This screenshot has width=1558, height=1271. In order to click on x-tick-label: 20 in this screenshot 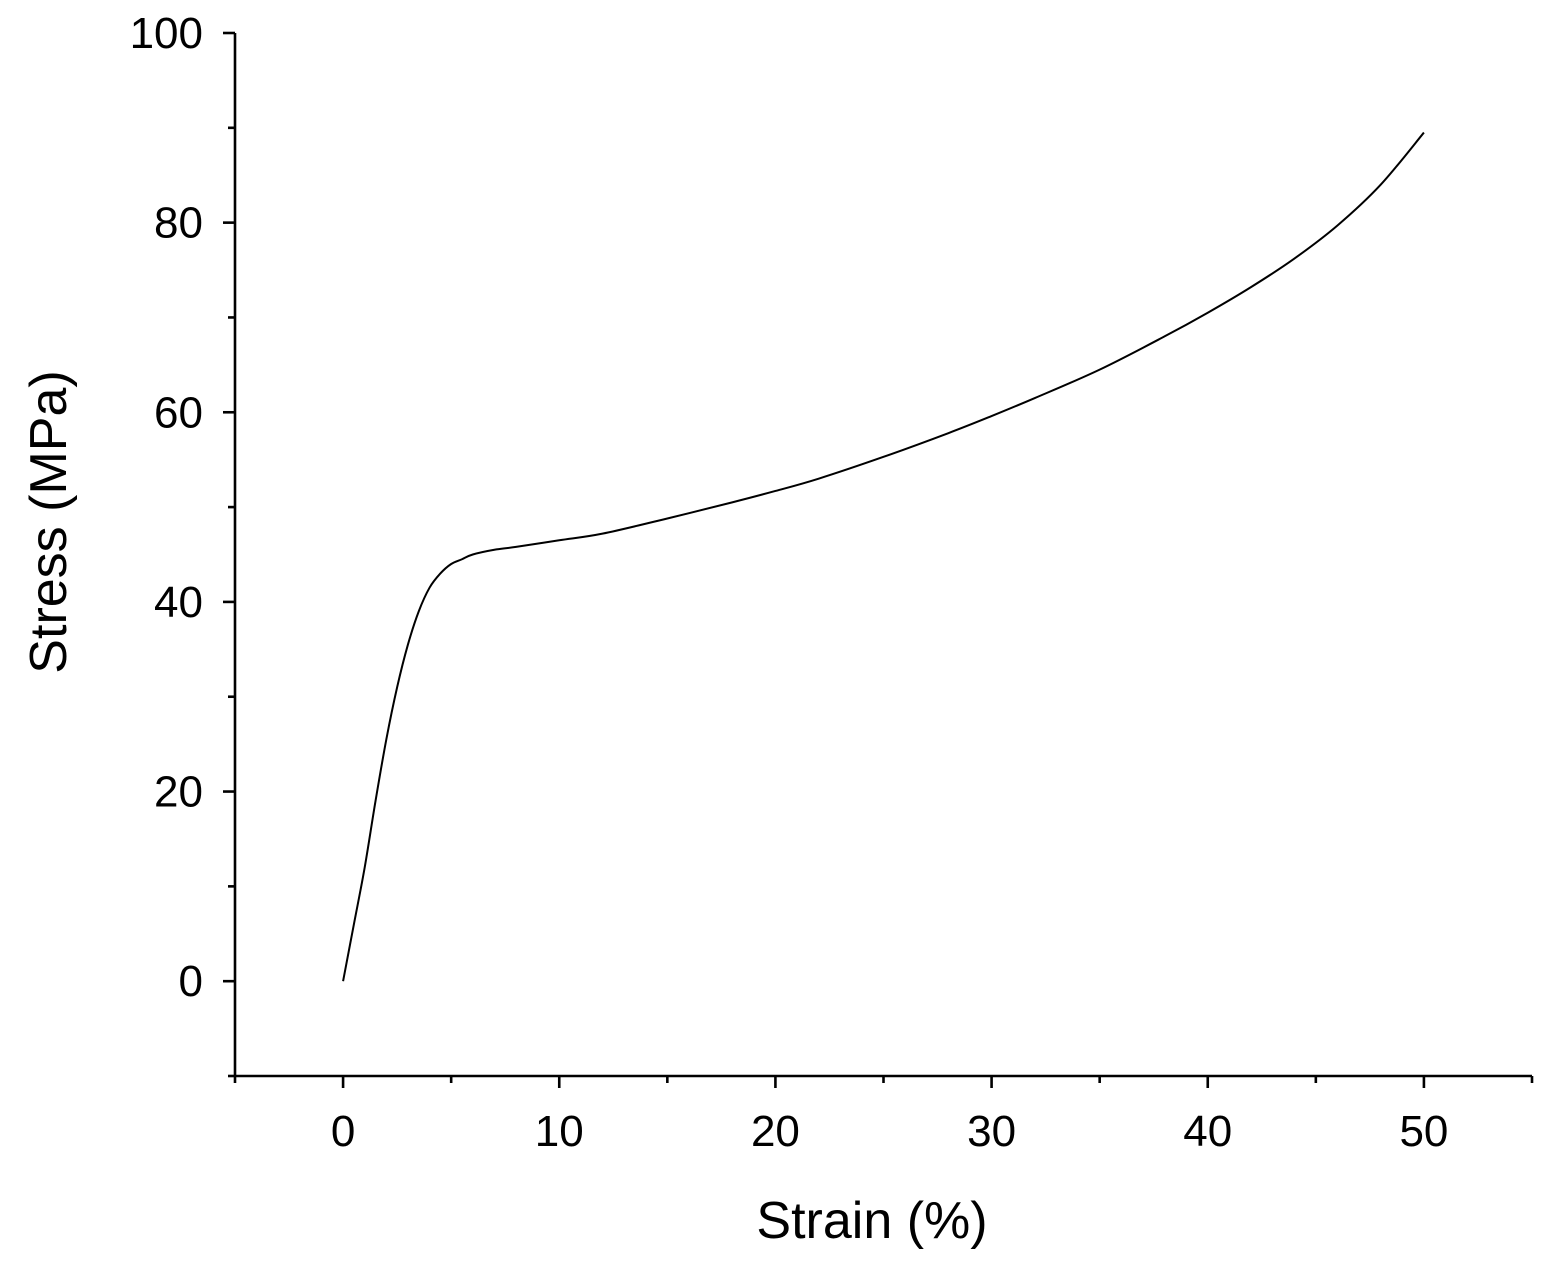, I will do `click(775, 1131)`.